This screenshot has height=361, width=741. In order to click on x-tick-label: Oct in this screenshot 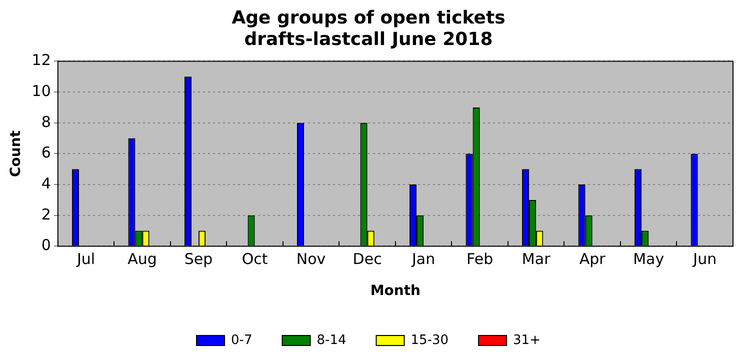, I will do `click(255, 259)`.